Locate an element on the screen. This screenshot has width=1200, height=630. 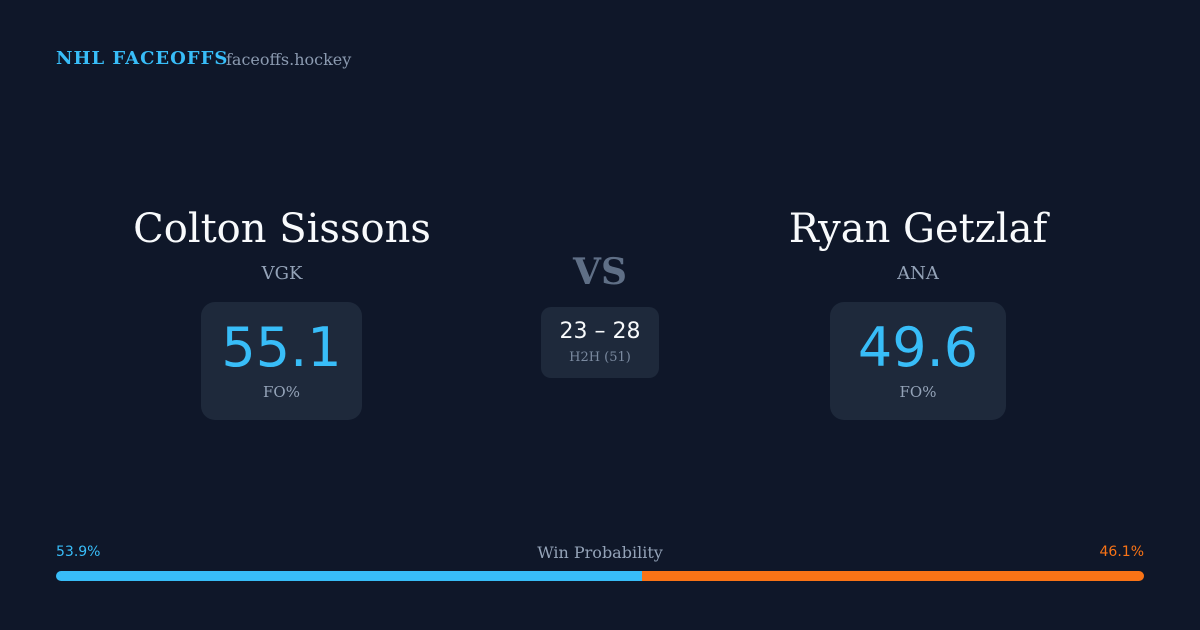
h2h-score: 23 – 28 is located at coordinates (600, 331).